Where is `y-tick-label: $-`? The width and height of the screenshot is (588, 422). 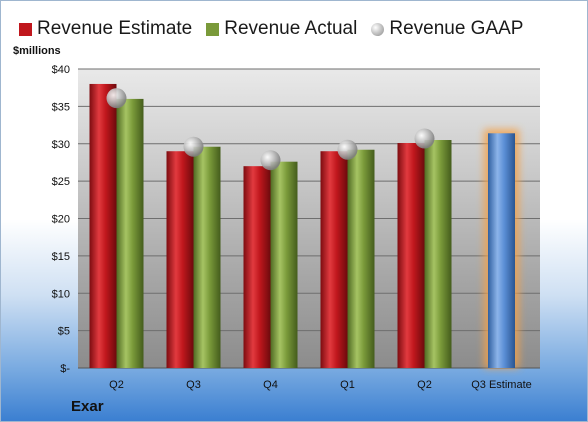
y-tick-label: $- is located at coordinates (65, 369).